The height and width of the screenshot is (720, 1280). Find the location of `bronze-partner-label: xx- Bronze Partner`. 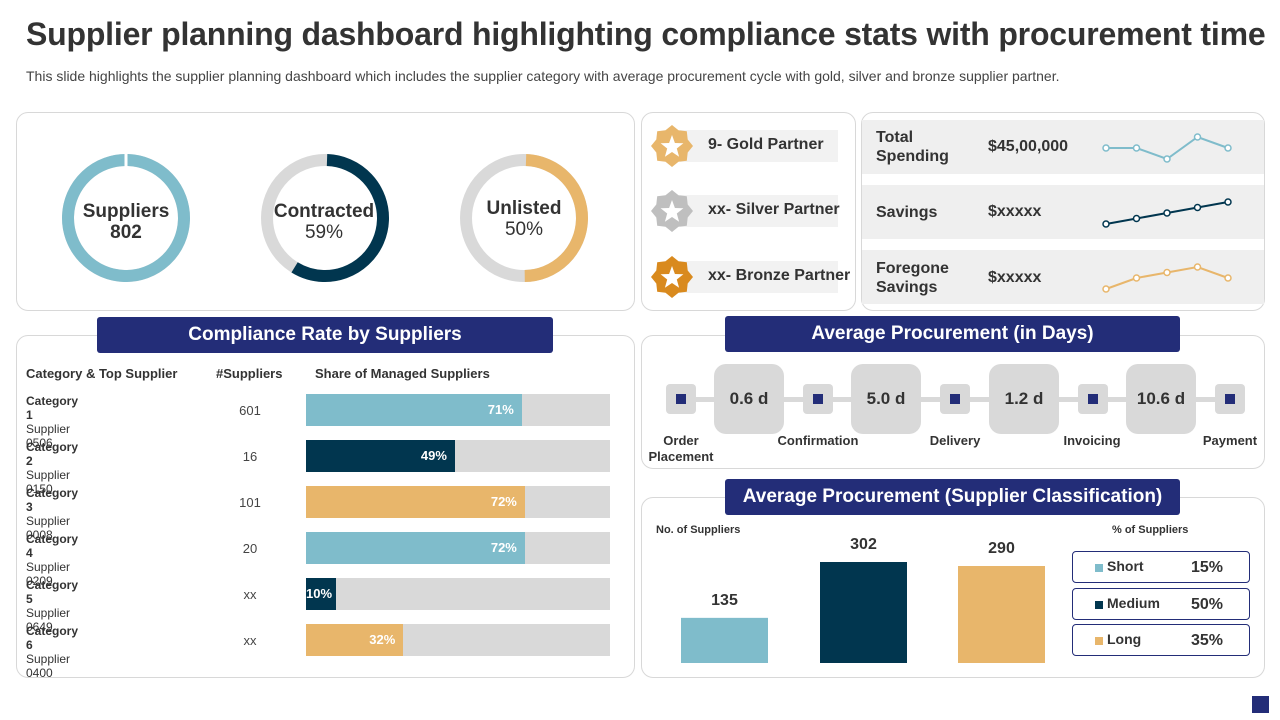

bronze-partner-label: xx- Bronze Partner is located at coordinates (779, 275).